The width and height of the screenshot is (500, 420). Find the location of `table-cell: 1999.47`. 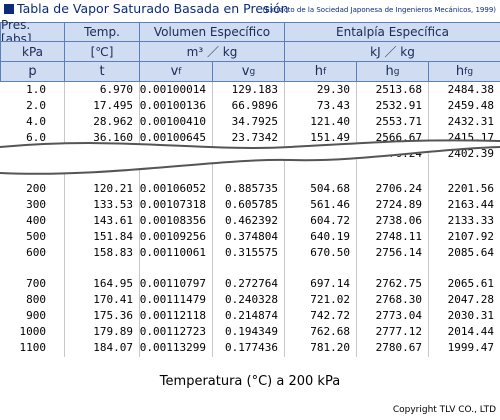

table-cell: 1999.47 is located at coordinates (470, 347).